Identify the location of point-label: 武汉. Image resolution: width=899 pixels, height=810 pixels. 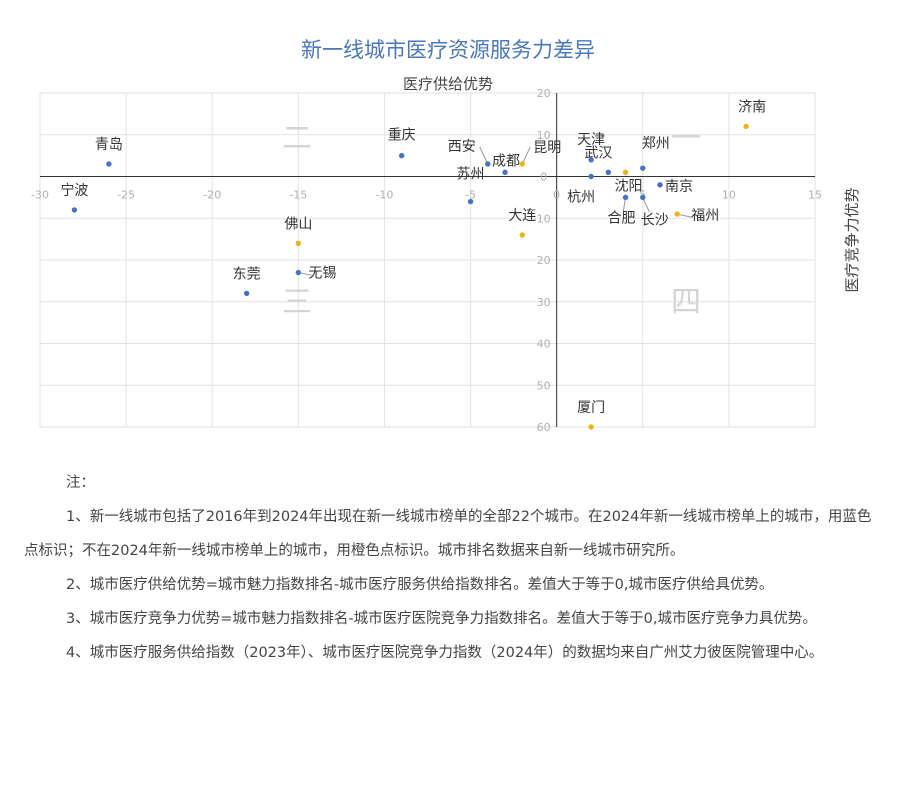
(598, 153).